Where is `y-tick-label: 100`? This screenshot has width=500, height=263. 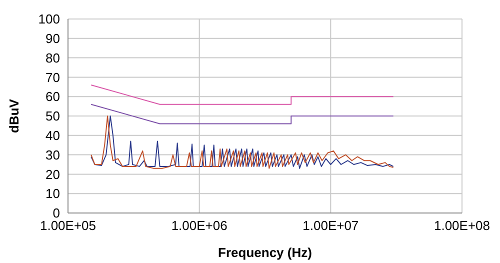
y-tick-label: 100 is located at coordinates (49, 19).